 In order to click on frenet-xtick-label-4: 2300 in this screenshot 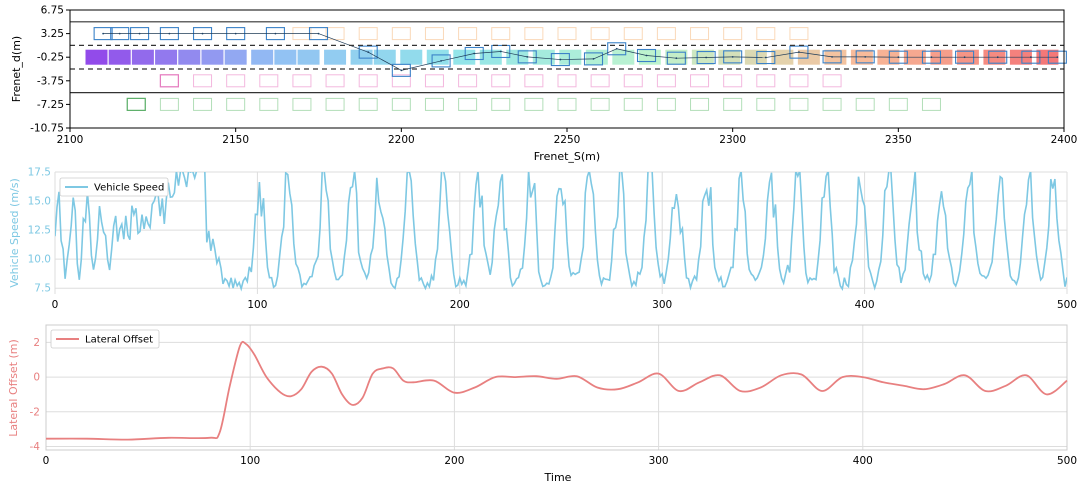, I will do `click(732, 140)`.